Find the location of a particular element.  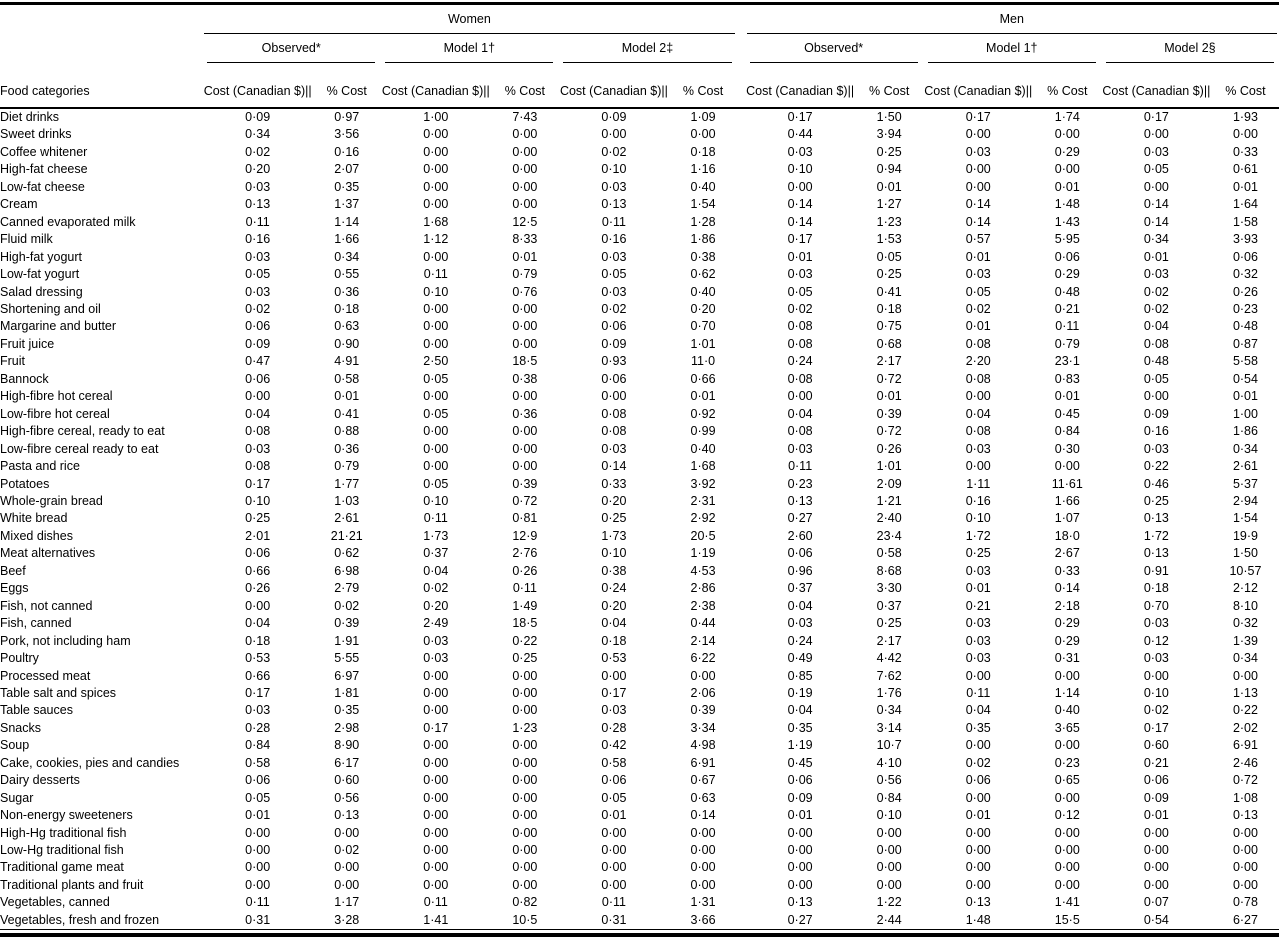

cost-value-cell: 2·60 is located at coordinates (800, 535).